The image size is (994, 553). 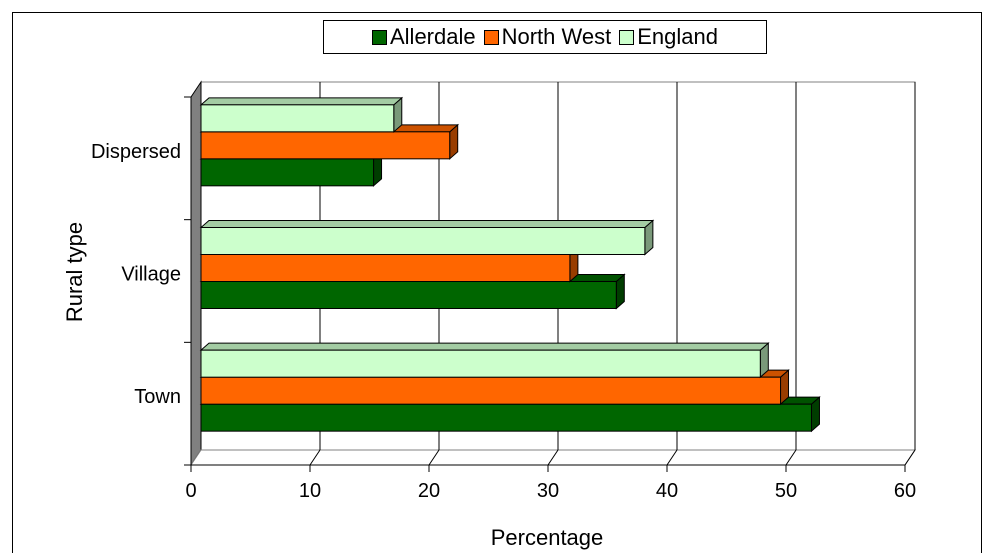 What do you see at coordinates (74, 272) in the screenshot?
I see `y-axis-title: Rural type` at bounding box center [74, 272].